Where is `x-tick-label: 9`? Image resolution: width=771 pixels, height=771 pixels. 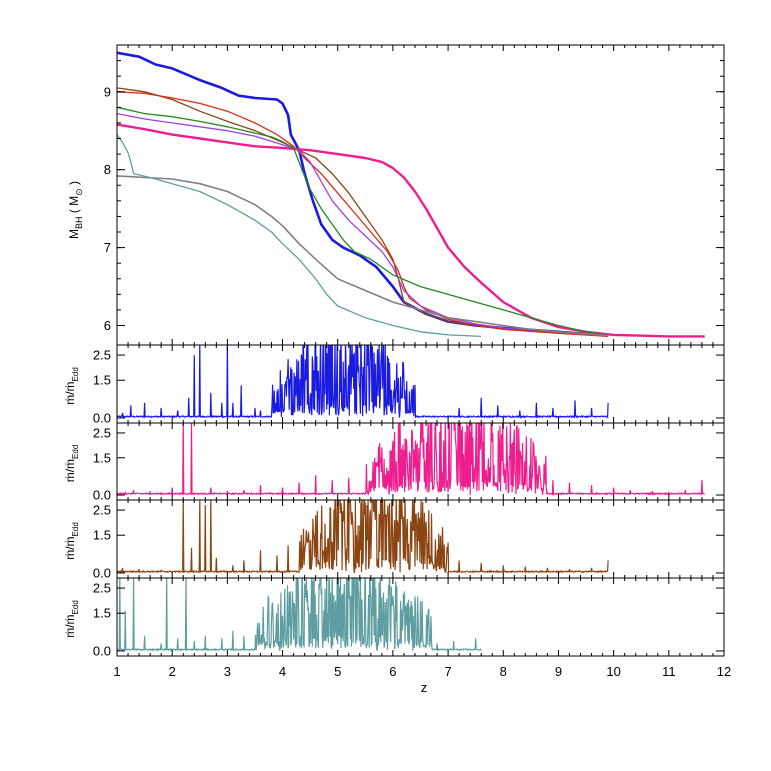
x-tick-label: 9 is located at coordinates (558, 671).